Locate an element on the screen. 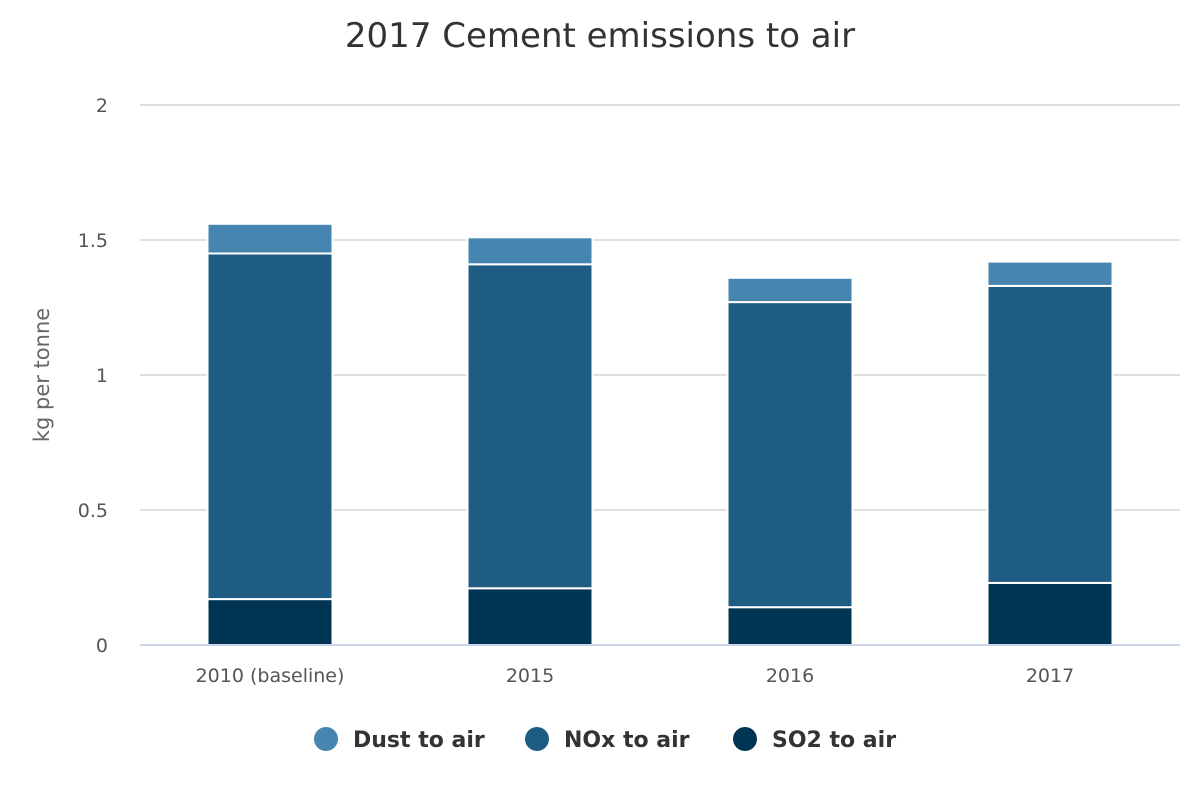  x-axis-ticks: 2010 (baseline) 2015 2016 2017 is located at coordinates (635, 676).